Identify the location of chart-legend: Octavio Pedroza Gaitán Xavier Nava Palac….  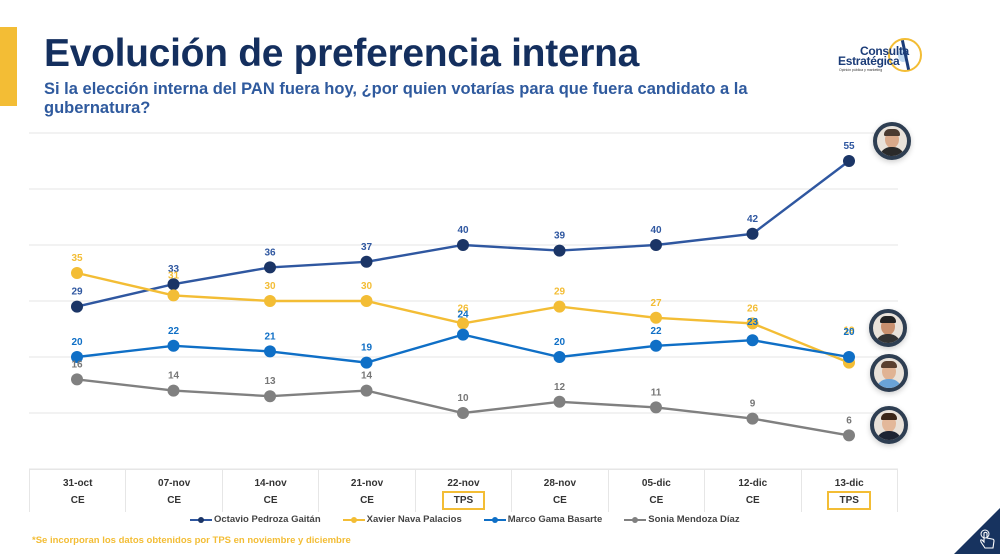
(465, 519).